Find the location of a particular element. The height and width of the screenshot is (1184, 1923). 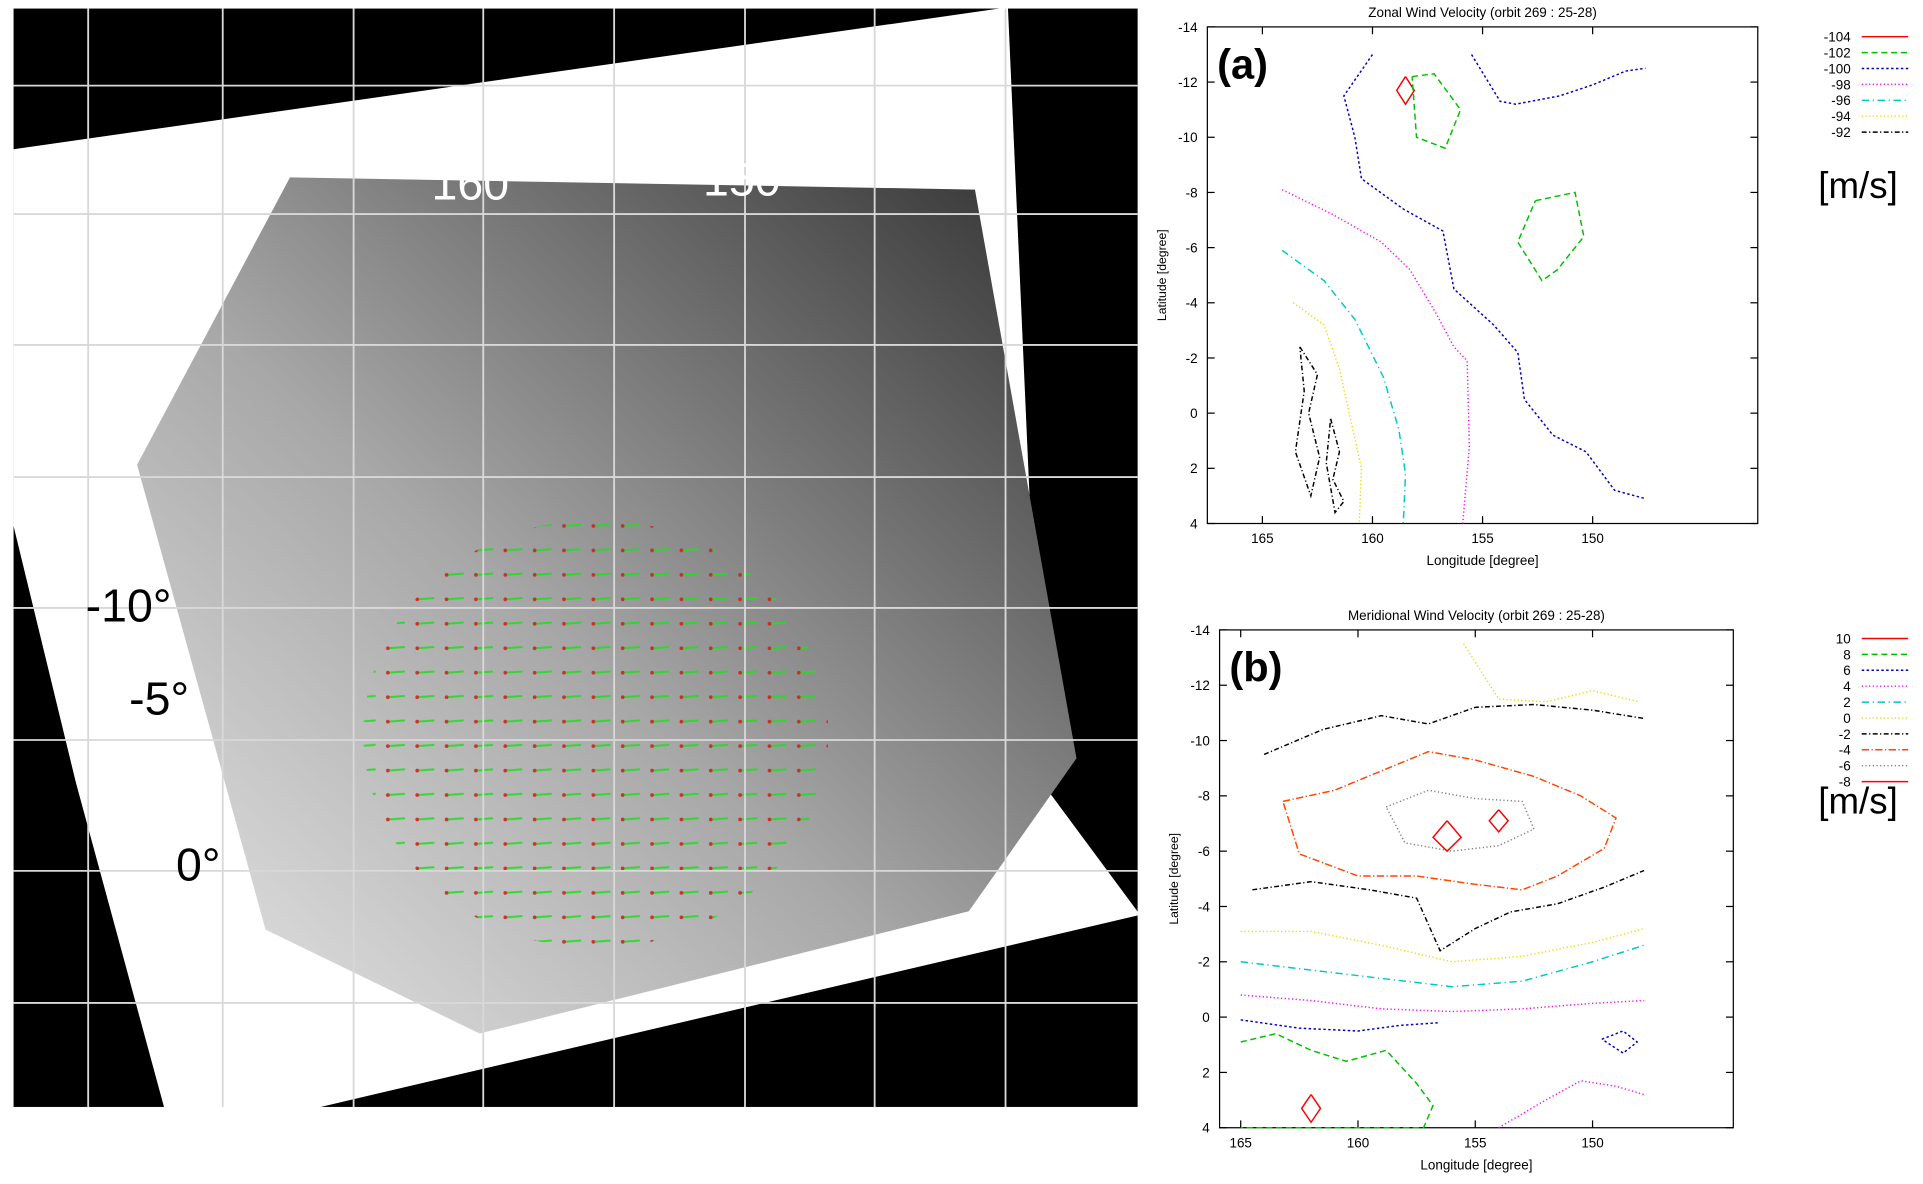

legend-label: 0 is located at coordinates (1846, 718).